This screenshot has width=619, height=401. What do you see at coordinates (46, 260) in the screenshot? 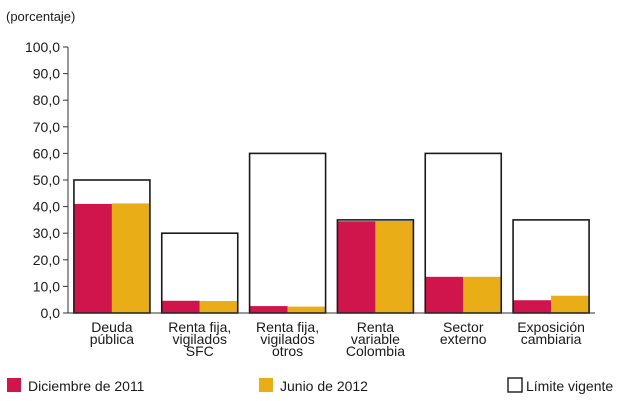
I see `y-tick-label: 20,0` at bounding box center [46, 260].